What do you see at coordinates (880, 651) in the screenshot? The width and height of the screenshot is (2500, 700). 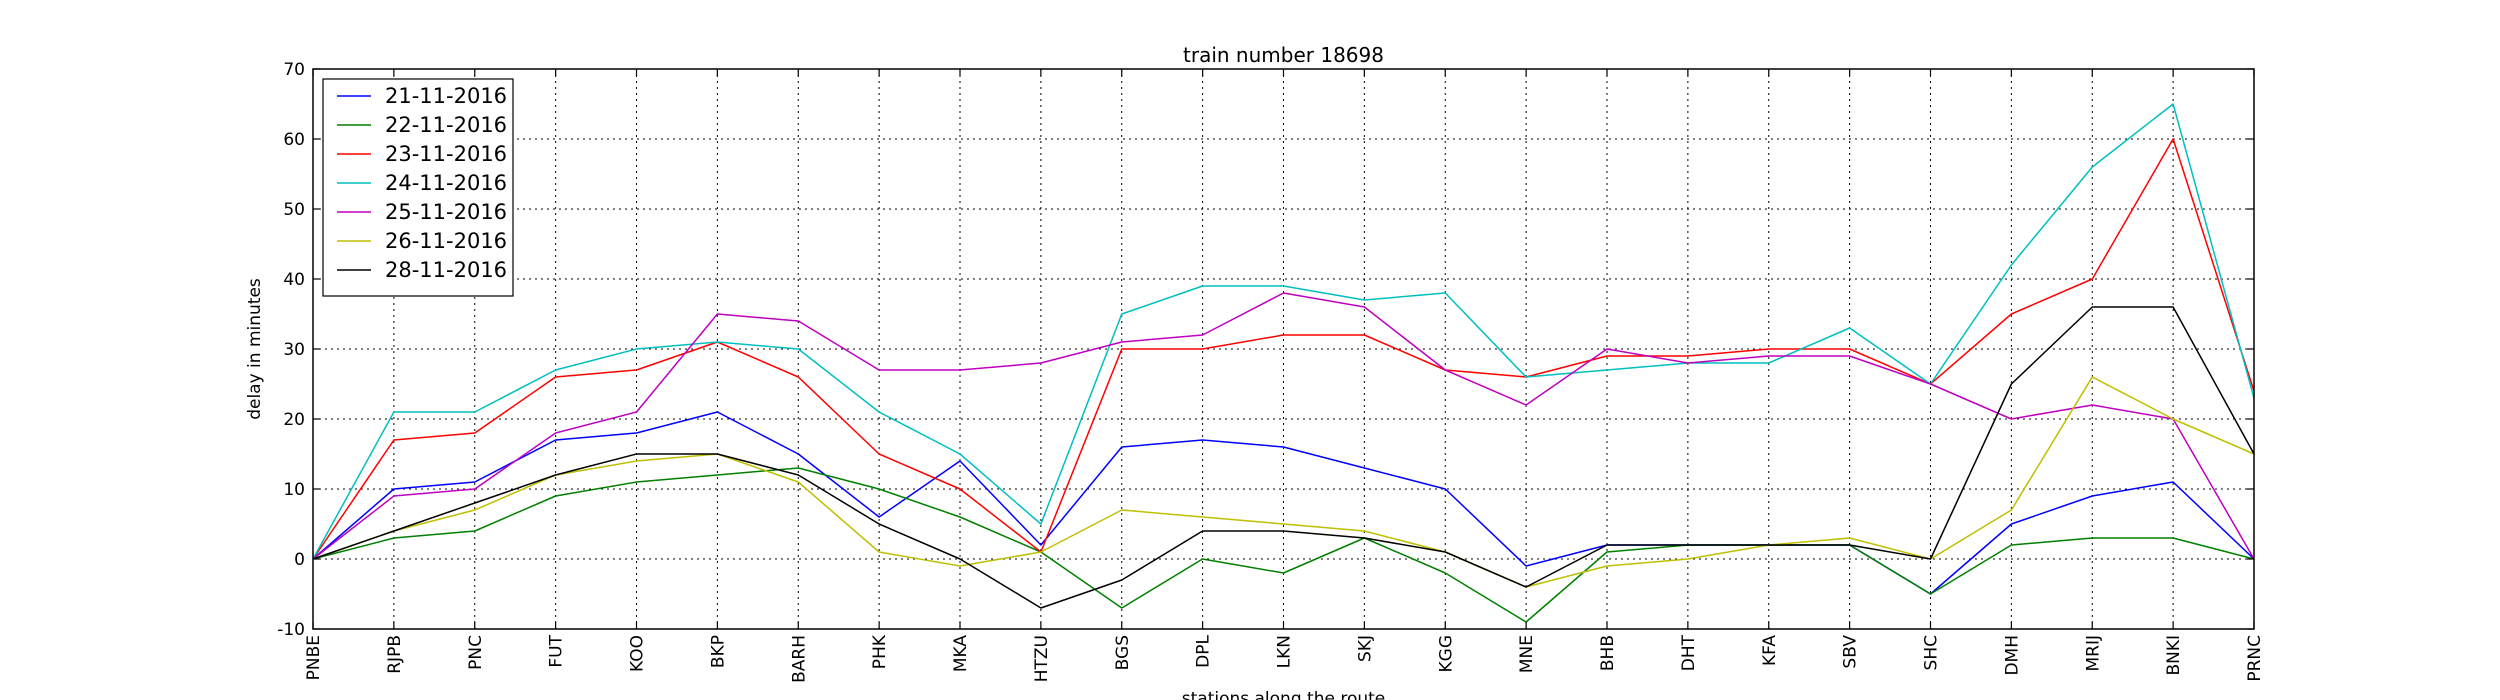 I see `x-tick-label: PHK` at bounding box center [880, 651].